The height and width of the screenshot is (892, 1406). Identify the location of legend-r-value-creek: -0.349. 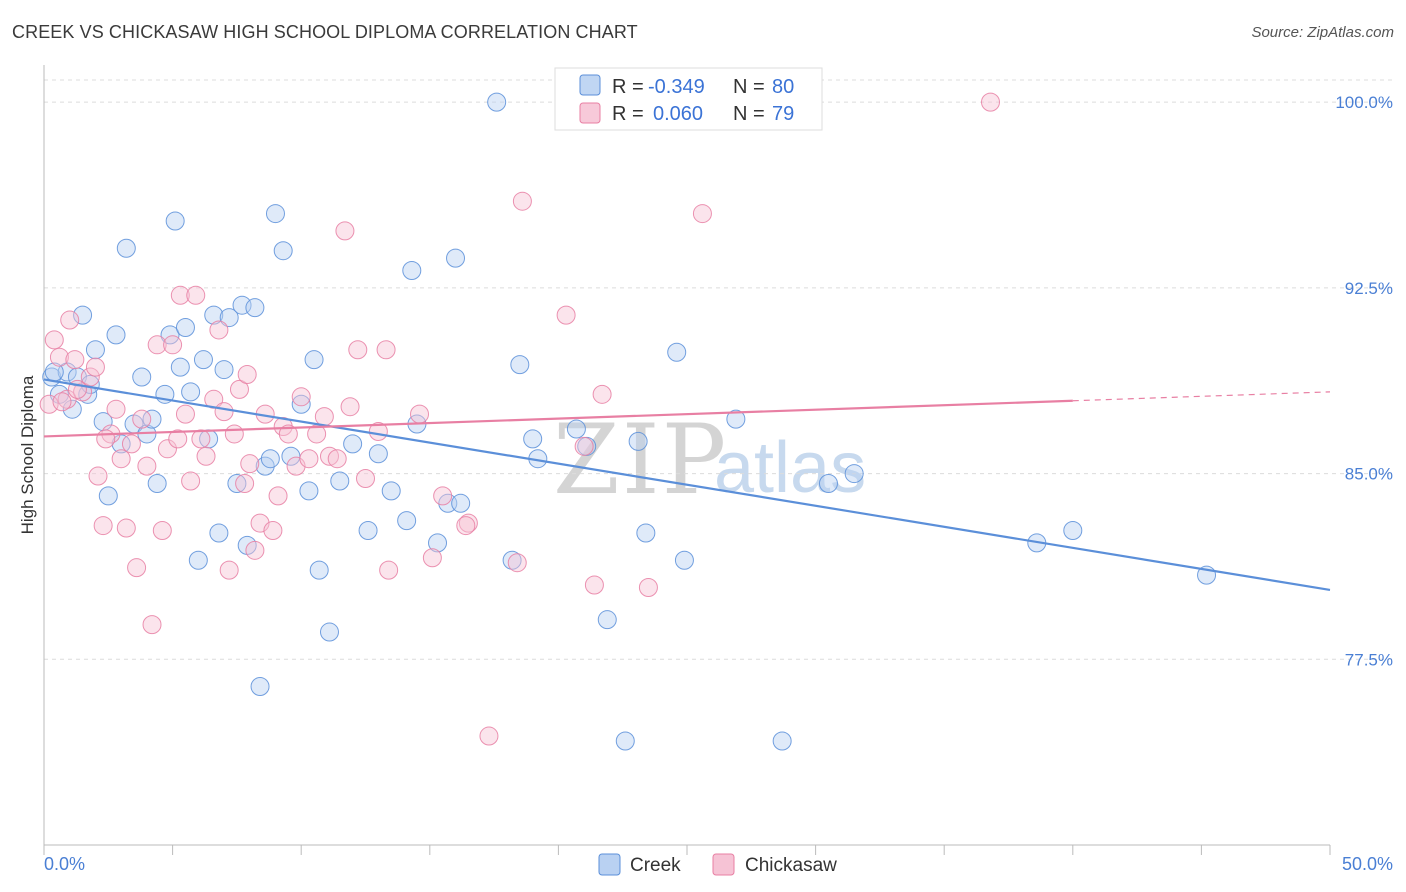
(676, 87).